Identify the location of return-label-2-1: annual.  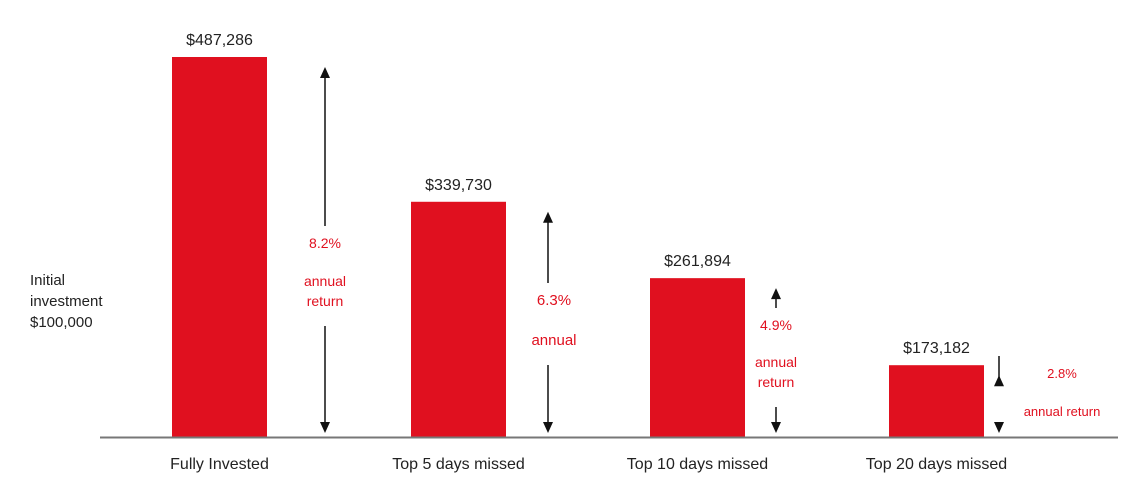
(553, 340).